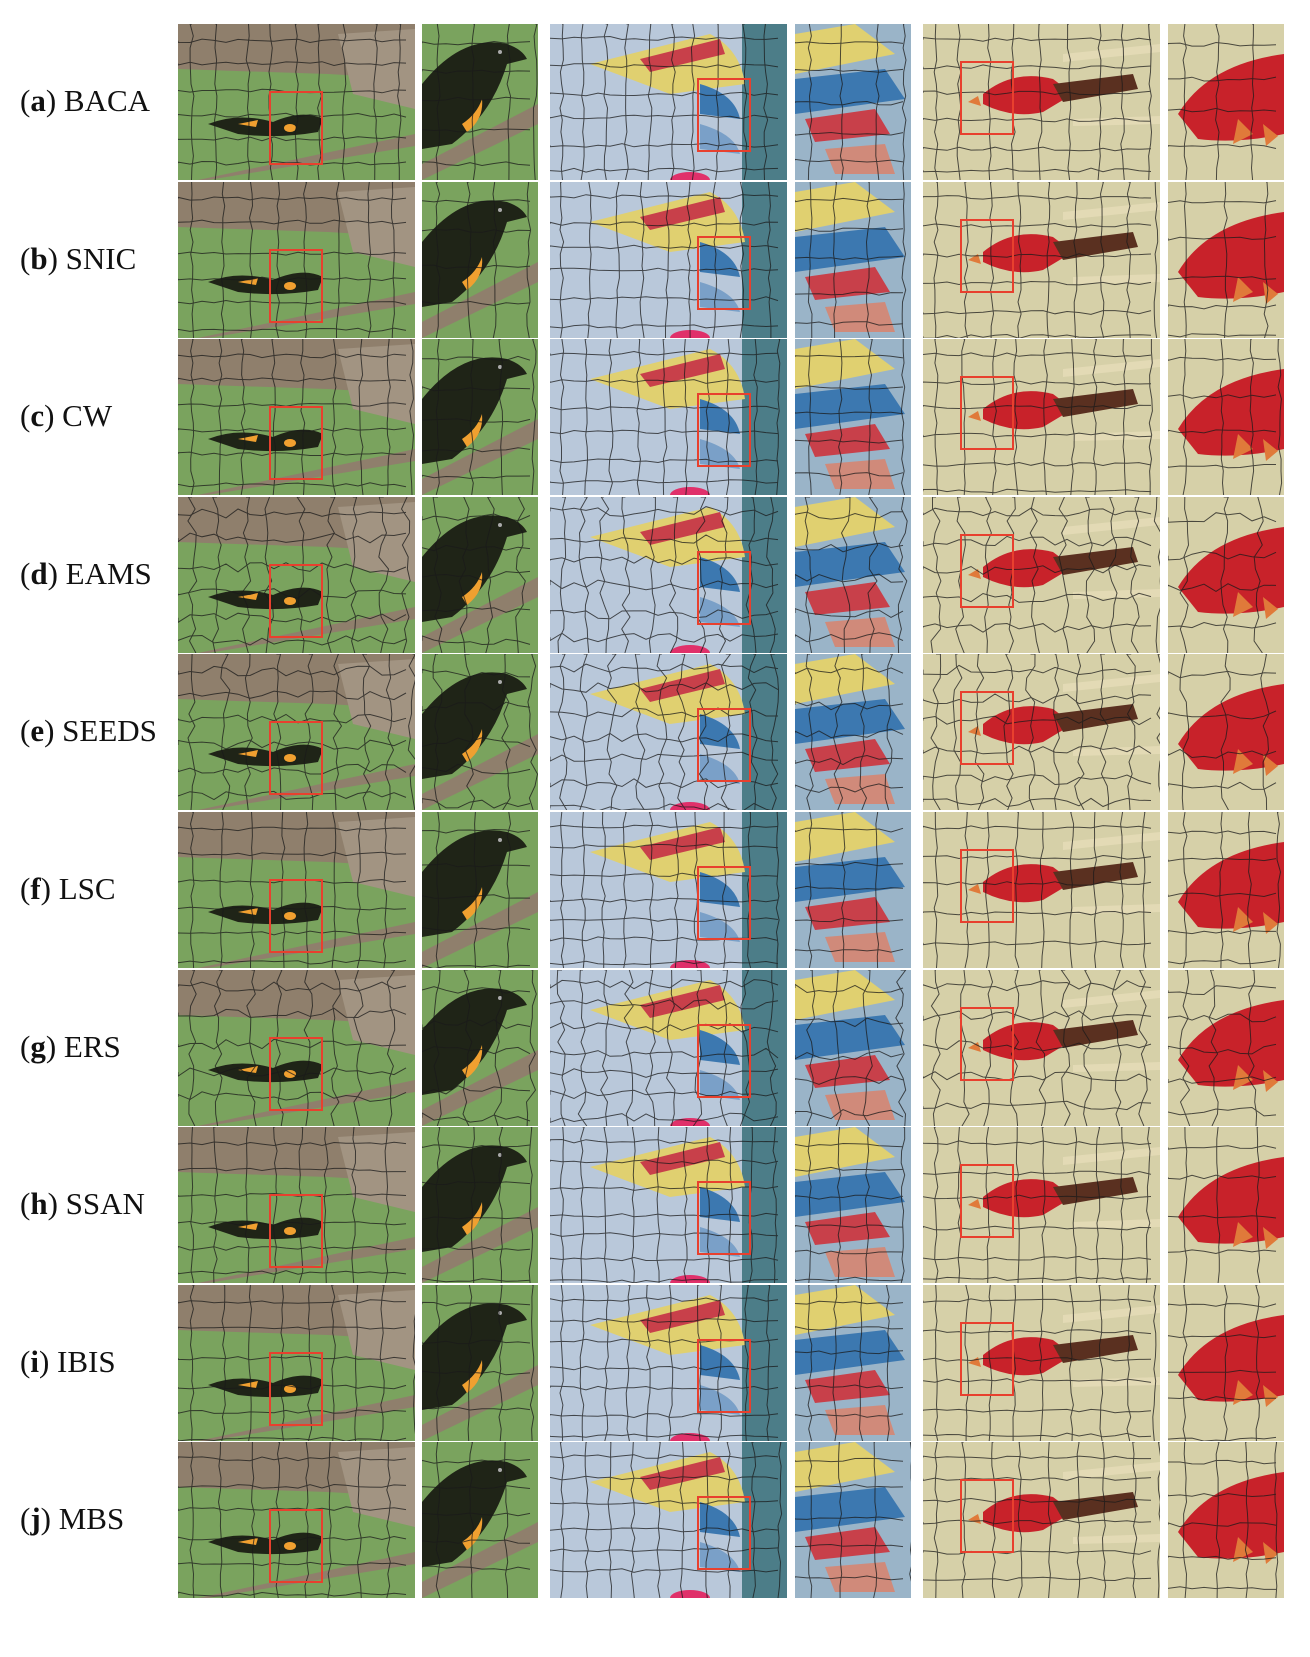 This screenshot has height=1657, width=1310. What do you see at coordinates (655, 731) in the screenshot?
I see `figure-row-seeds: (e) SEEDS` at bounding box center [655, 731].